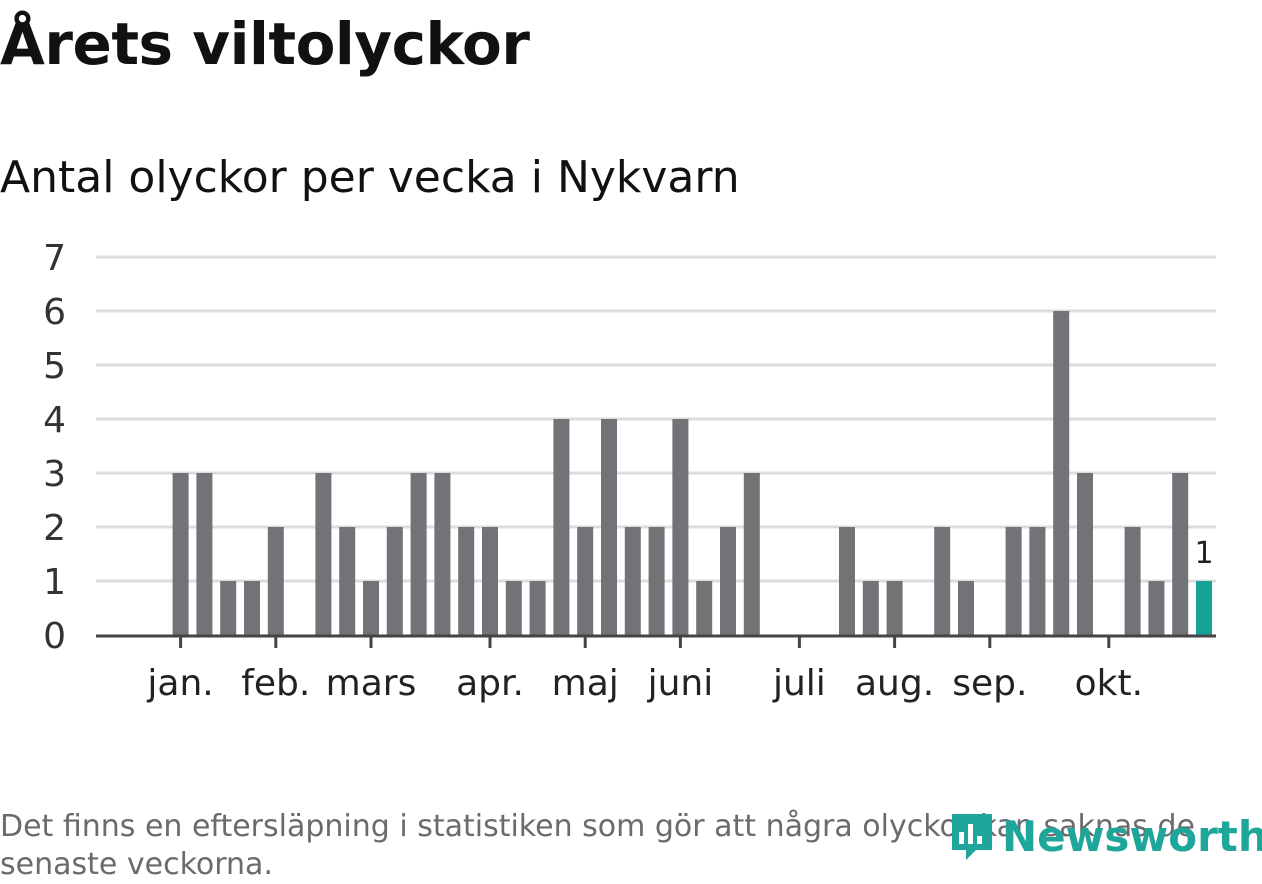 This screenshot has height=884, width=1262. I want to click on logo-text: Newsworthy, so click(1132, 836).